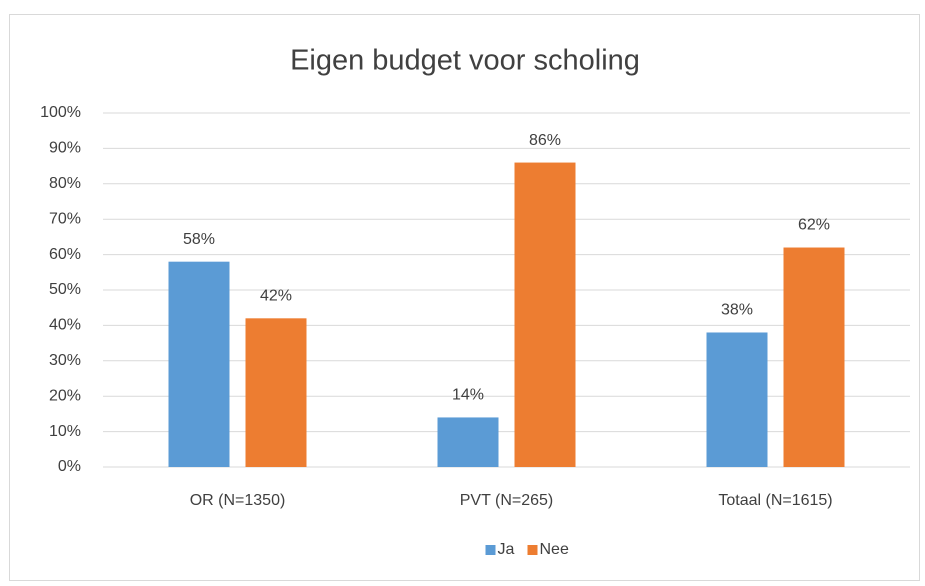 Image resolution: width=925 pixels, height=586 pixels. I want to click on y-tick-label: 20%, so click(65, 395).